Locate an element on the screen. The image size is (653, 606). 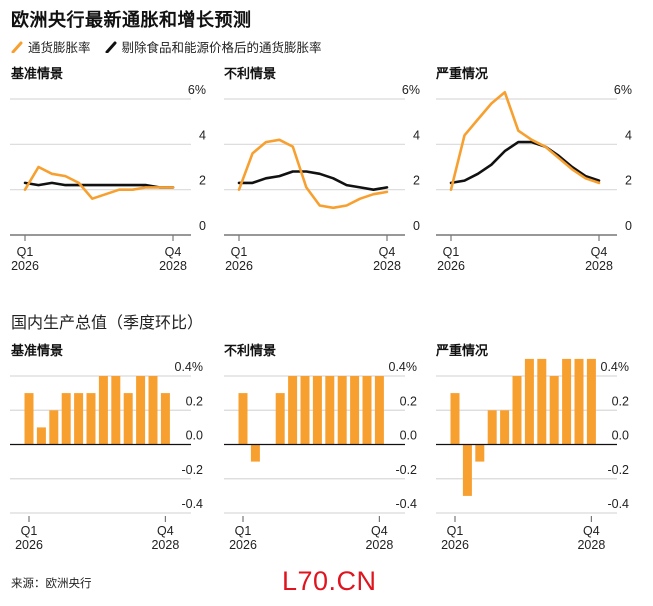
legend-item-core-inflation: 剔除食品和能源价格后的通货膨胀率 is located at coordinates (213, 46).